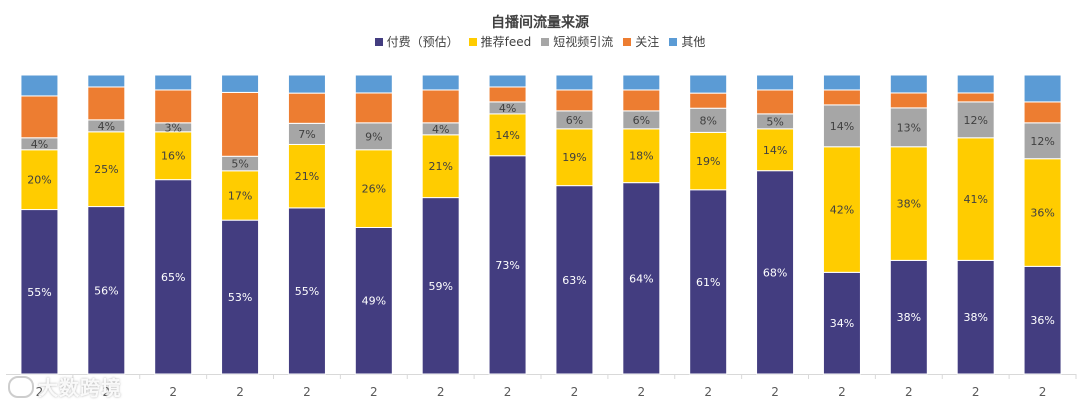  Describe the element at coordinates (775, 150) in the screenshot. I see `data-label-1-11: 14%` at that location.